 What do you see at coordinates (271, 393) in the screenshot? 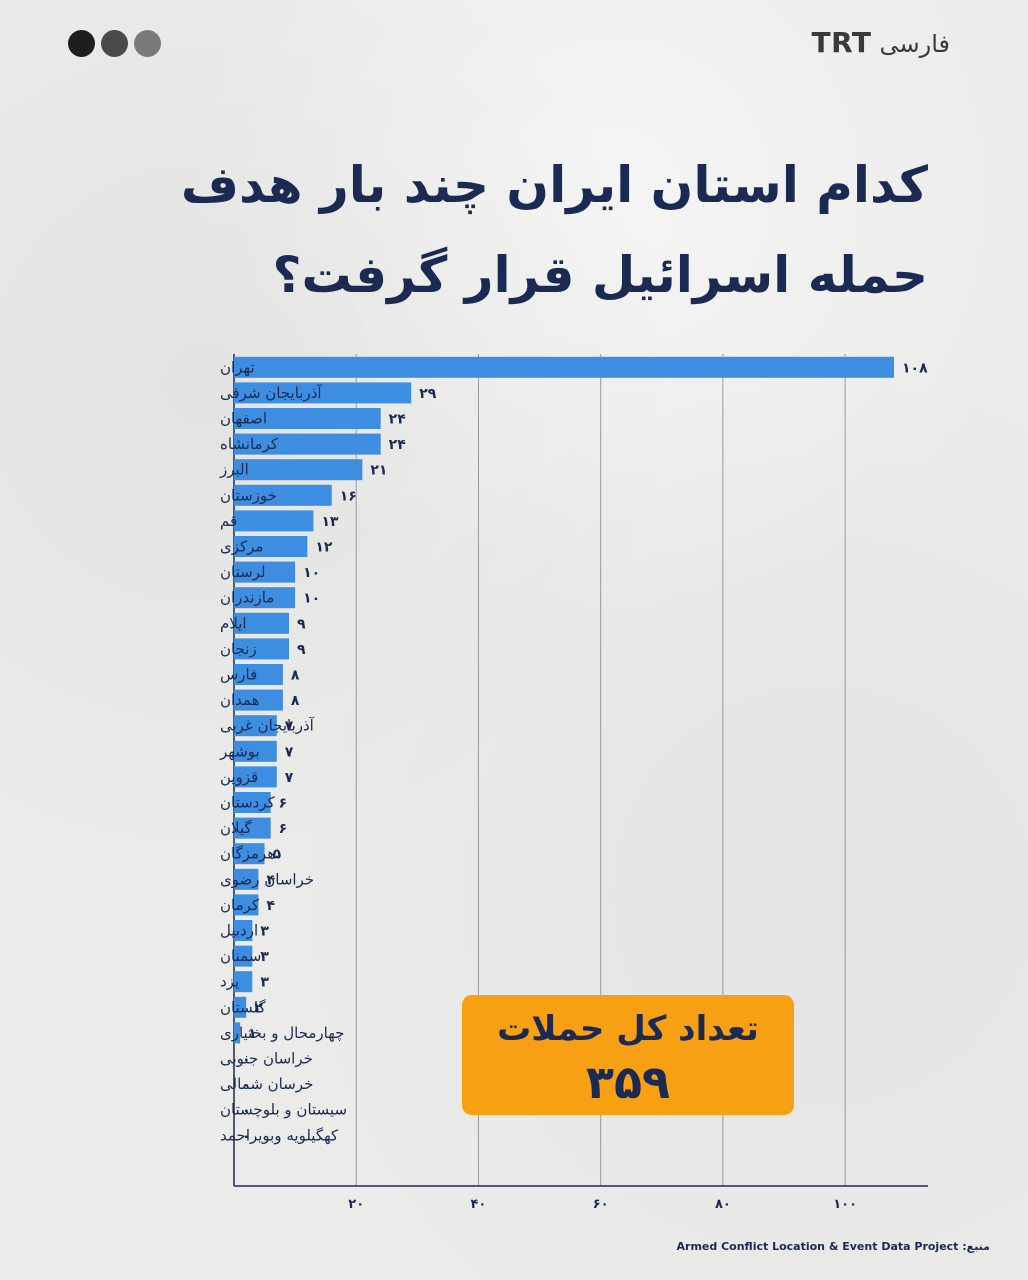
I see `category-label: آذربایجان شرقی` at bounding box center [271, 393].